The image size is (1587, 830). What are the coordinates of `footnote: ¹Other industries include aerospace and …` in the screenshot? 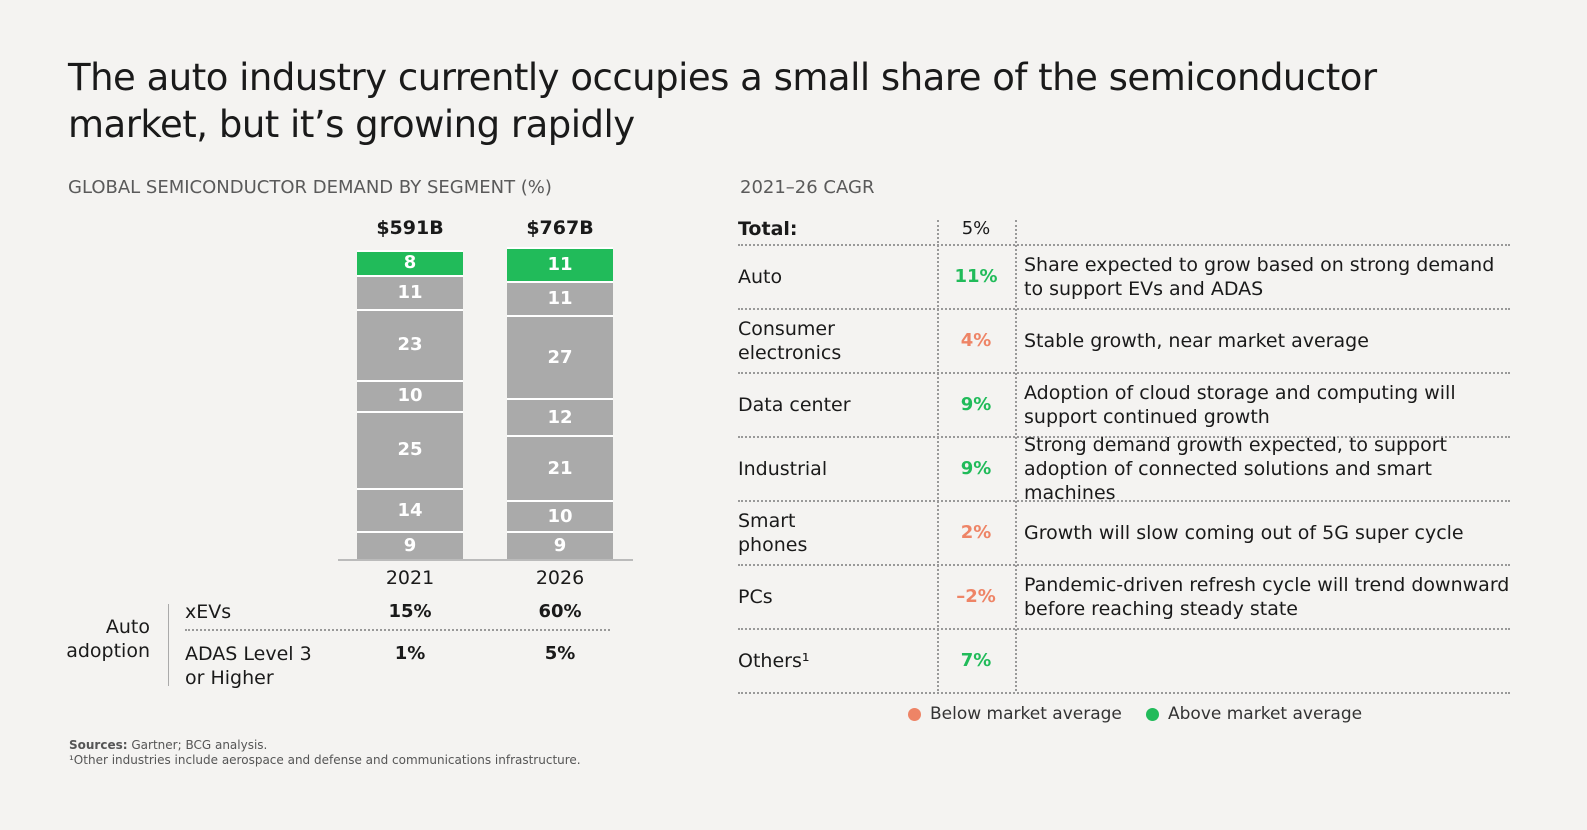 It's located at (325, 760).